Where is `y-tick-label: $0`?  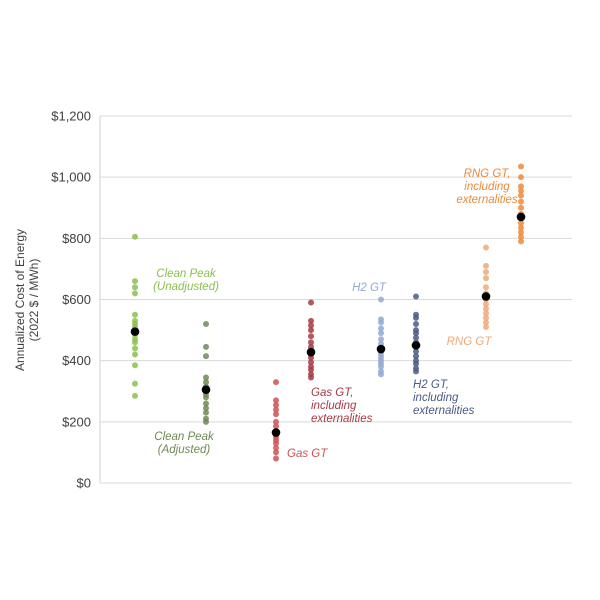 y-tick-label: $0 is located at coordinates (84, 483).